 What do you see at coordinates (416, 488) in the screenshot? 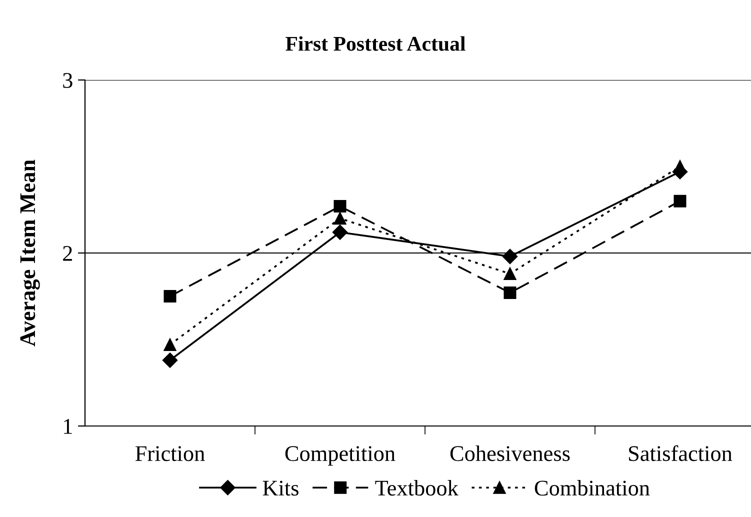
I see `legend-label: Textbook` at bounding box center [416, 488].